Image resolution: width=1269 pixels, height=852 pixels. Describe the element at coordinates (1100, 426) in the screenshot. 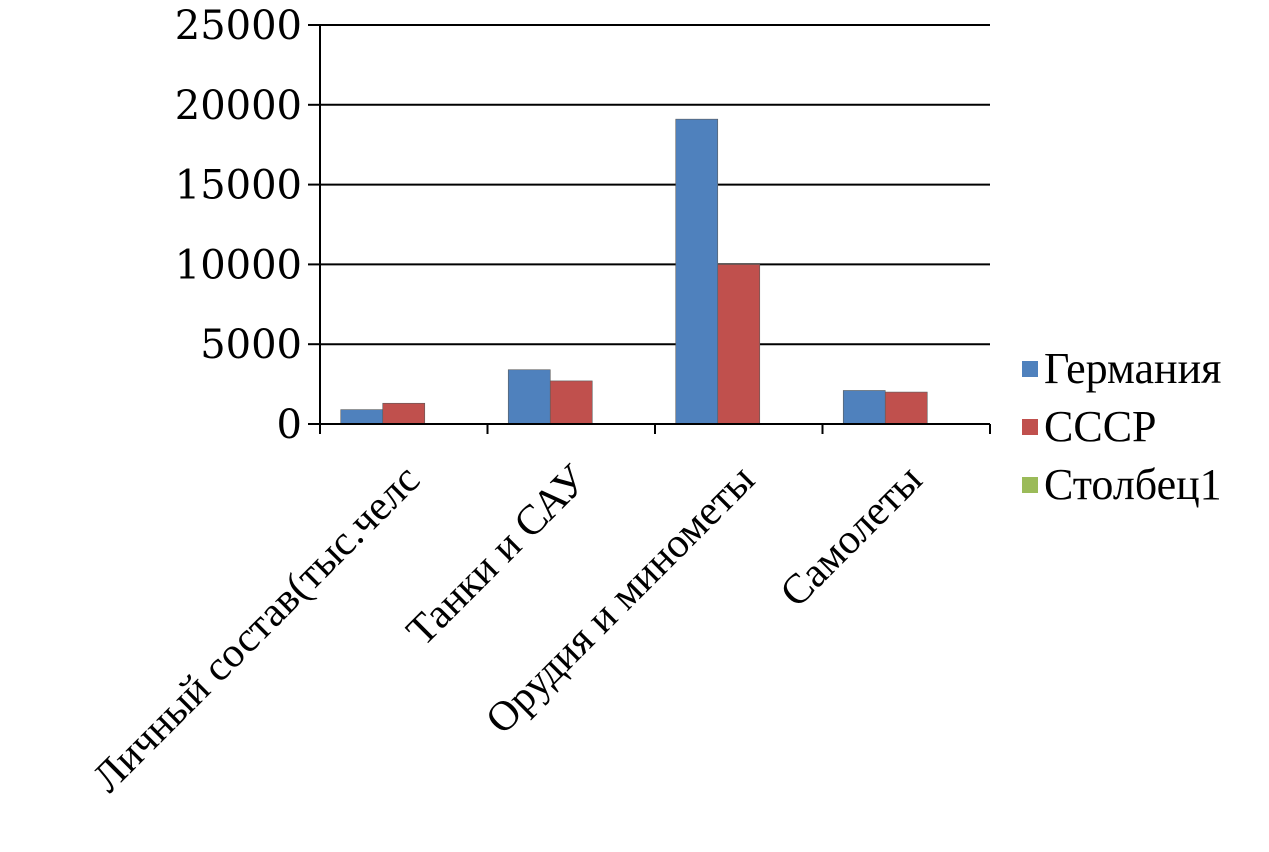

I see `legend-label: СССР` at that location.